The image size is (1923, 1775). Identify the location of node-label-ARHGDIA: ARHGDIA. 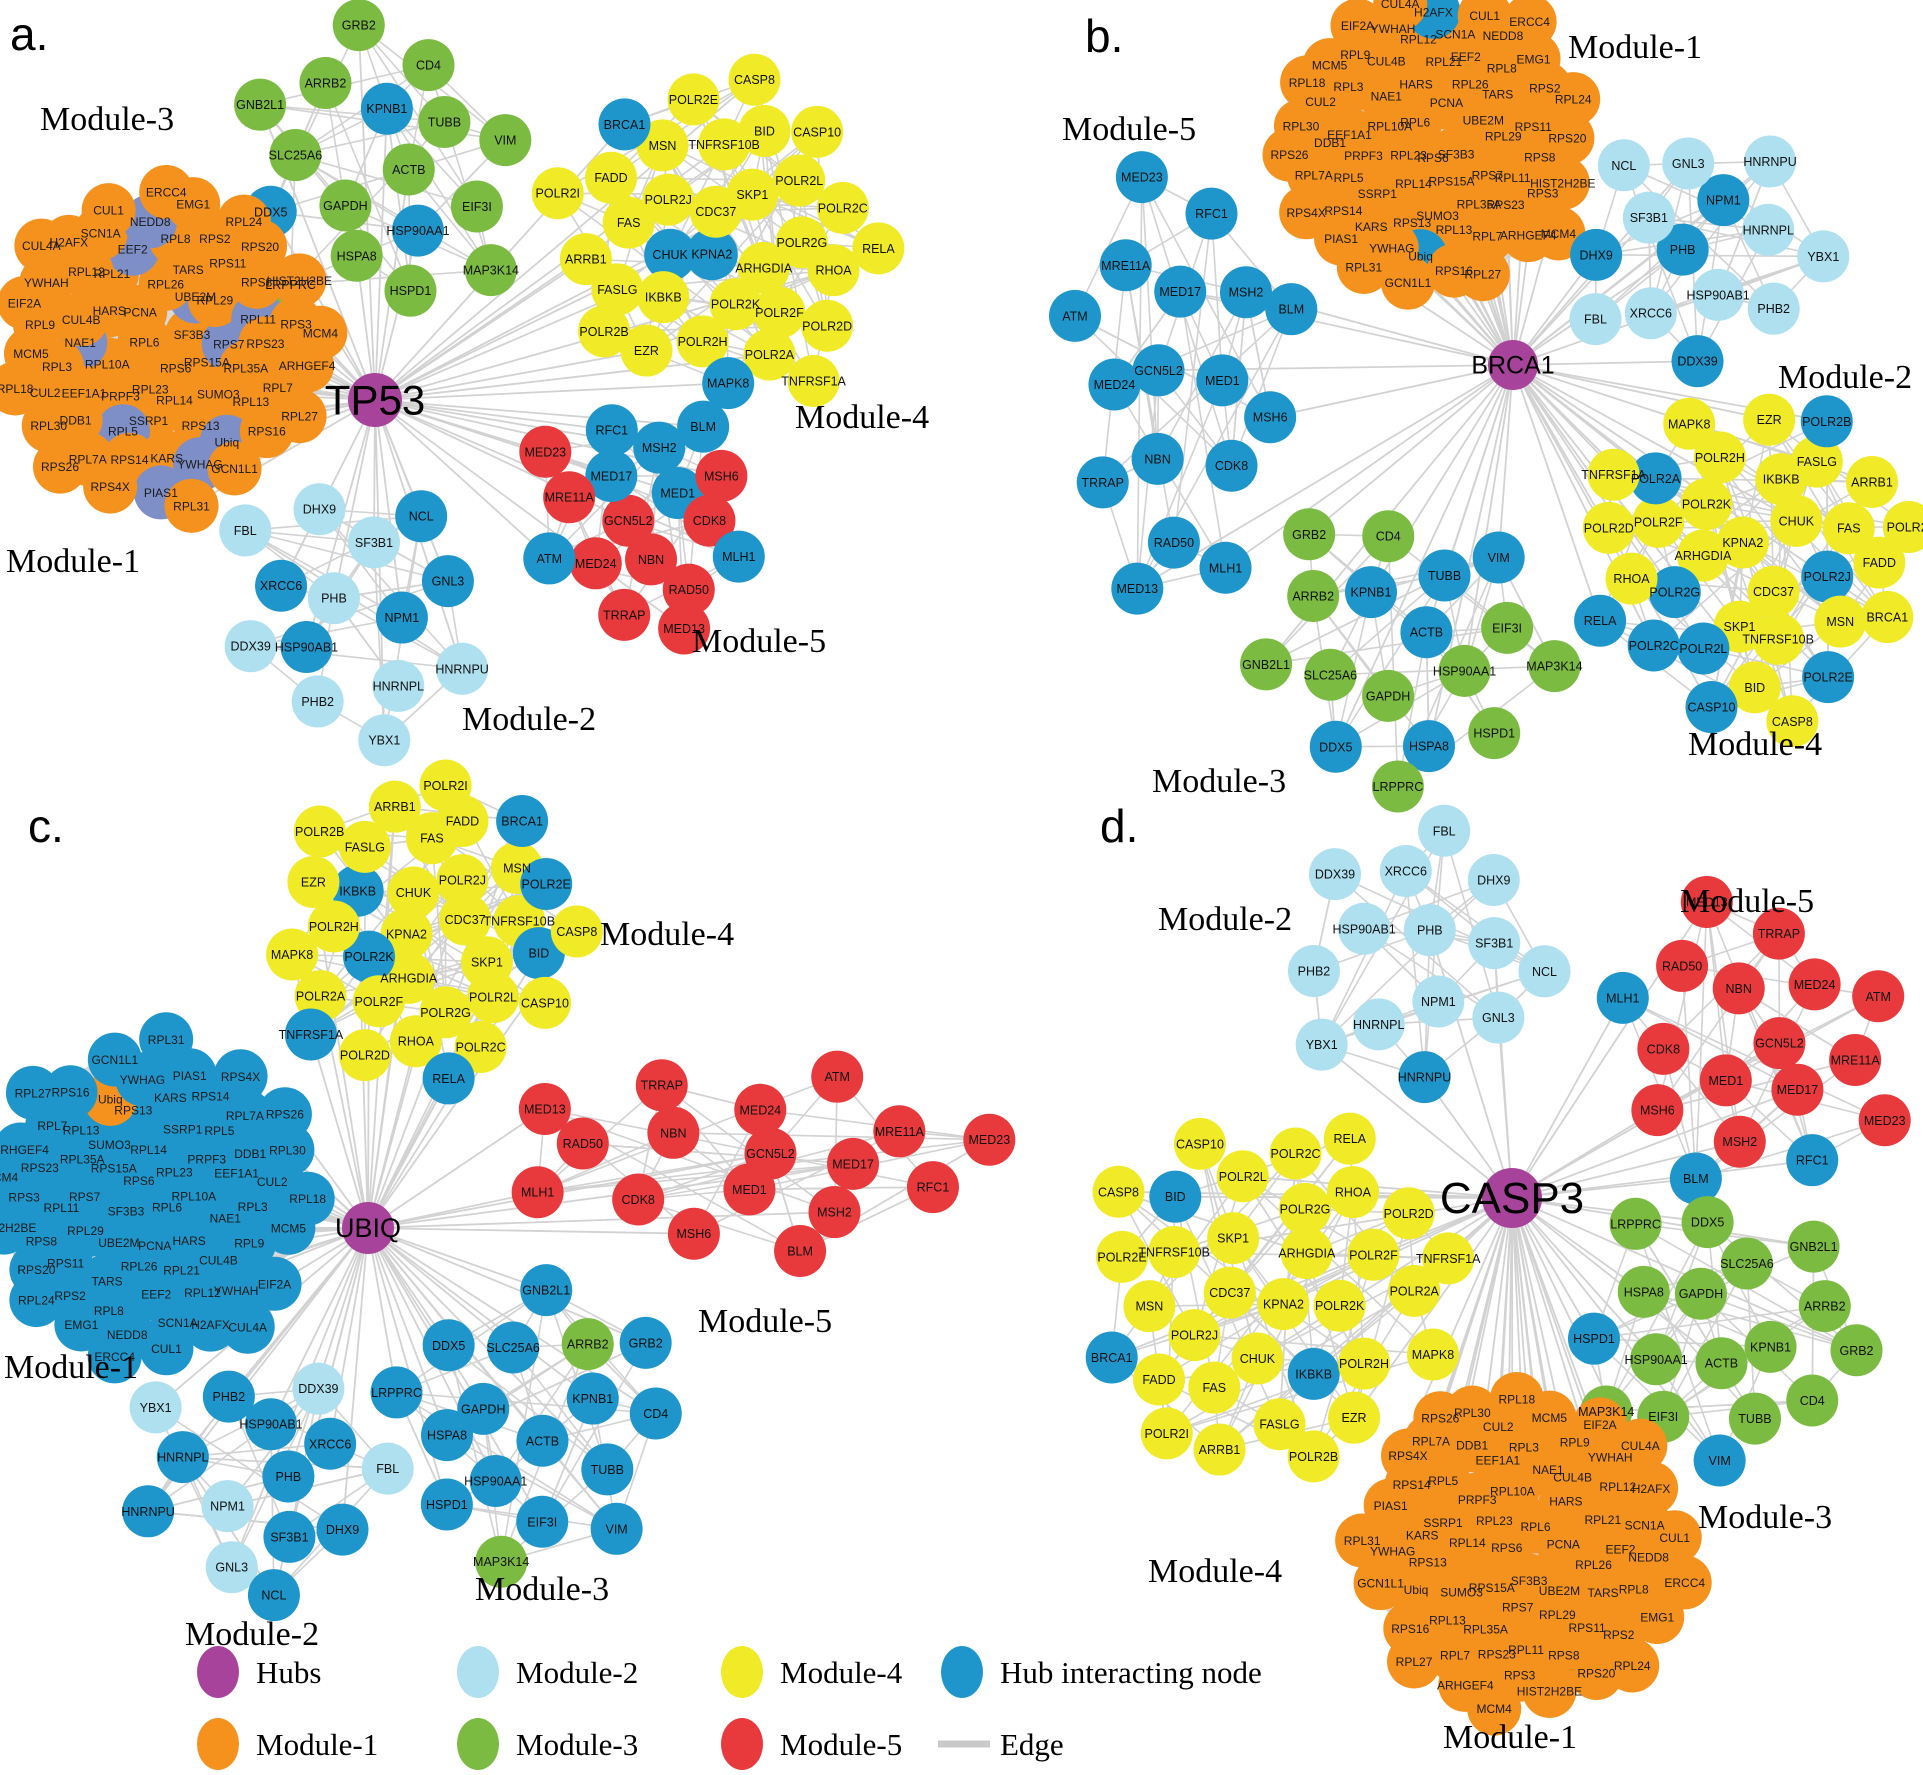
(764, 268).